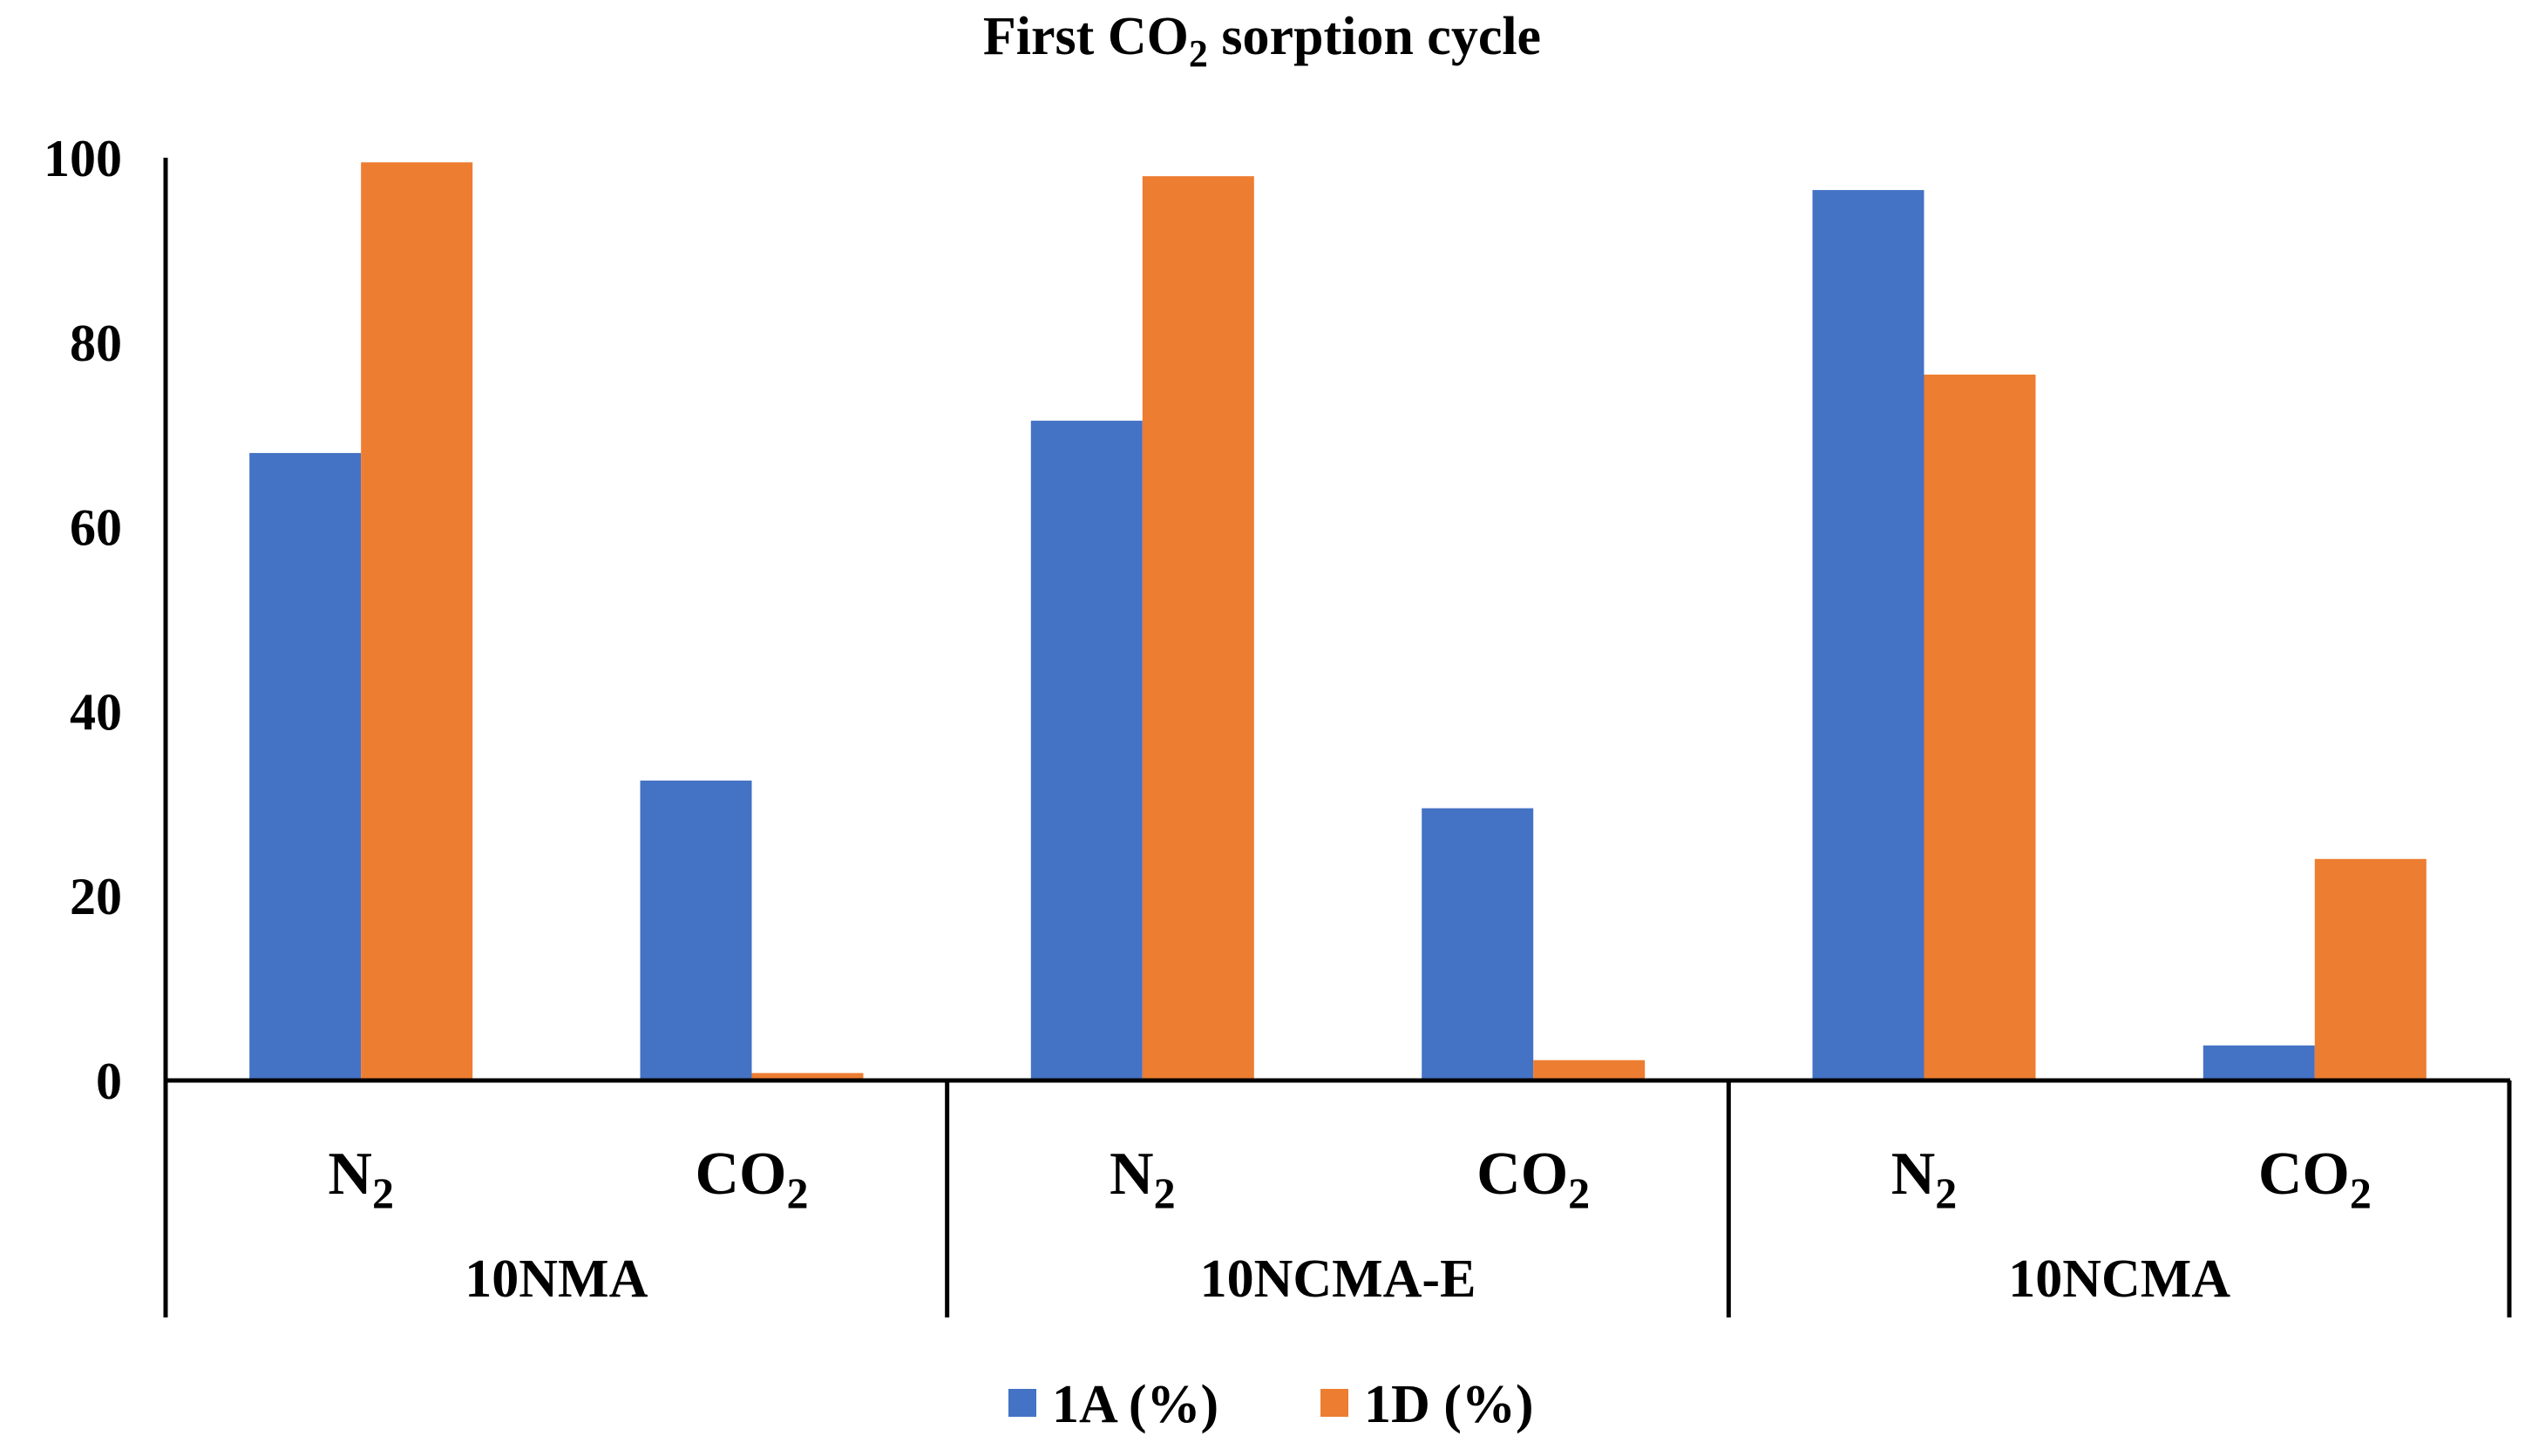  I want to click on y-tick-label: 100, so click(83, 158).